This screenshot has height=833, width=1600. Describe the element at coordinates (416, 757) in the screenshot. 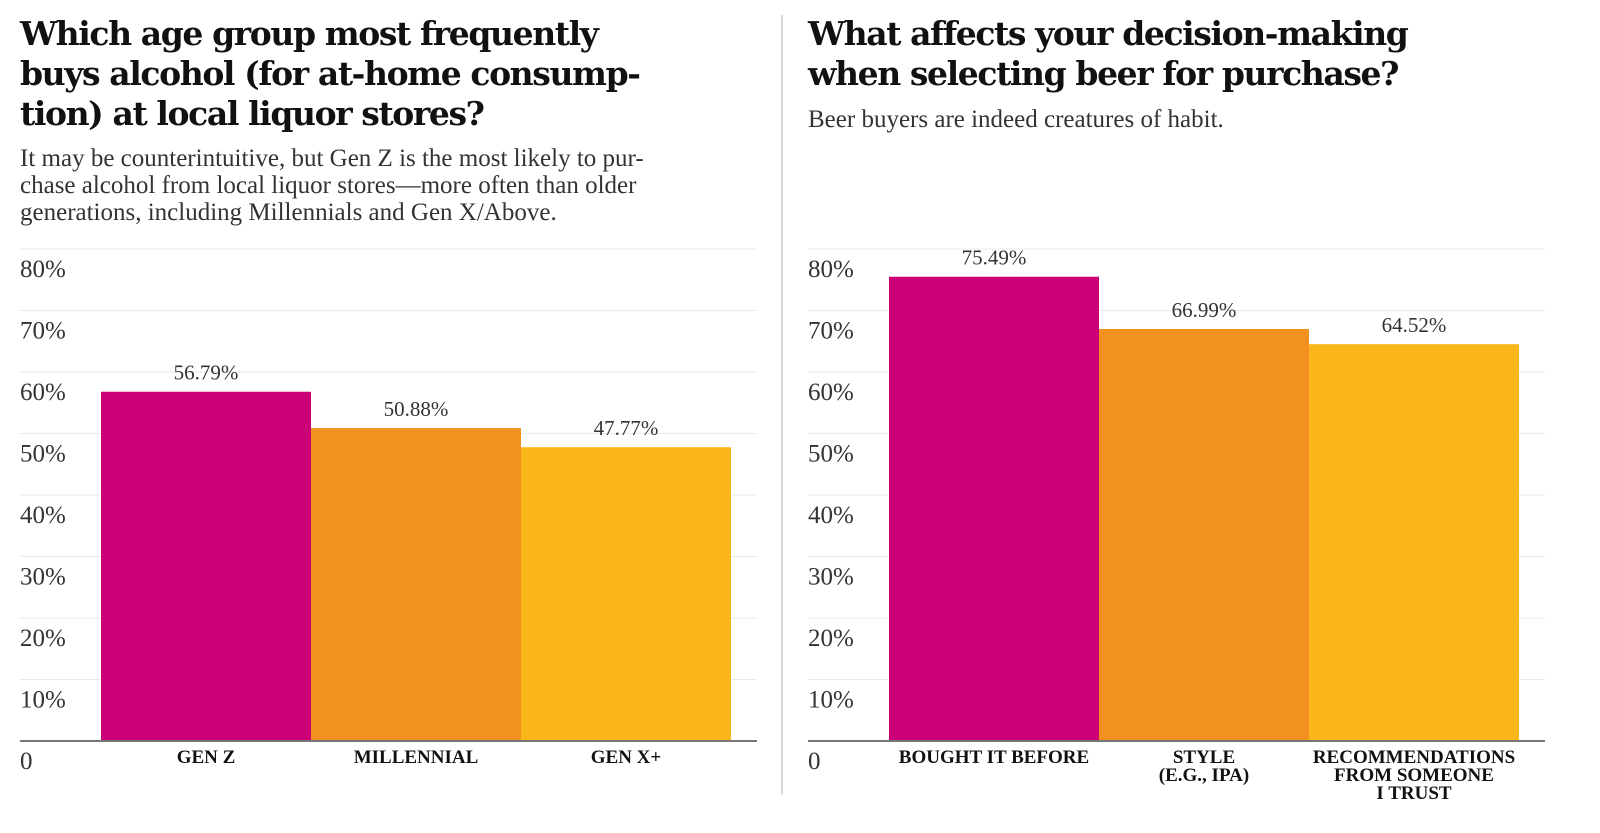

I see `x-tick-label: MILLENNIAL` at that location.